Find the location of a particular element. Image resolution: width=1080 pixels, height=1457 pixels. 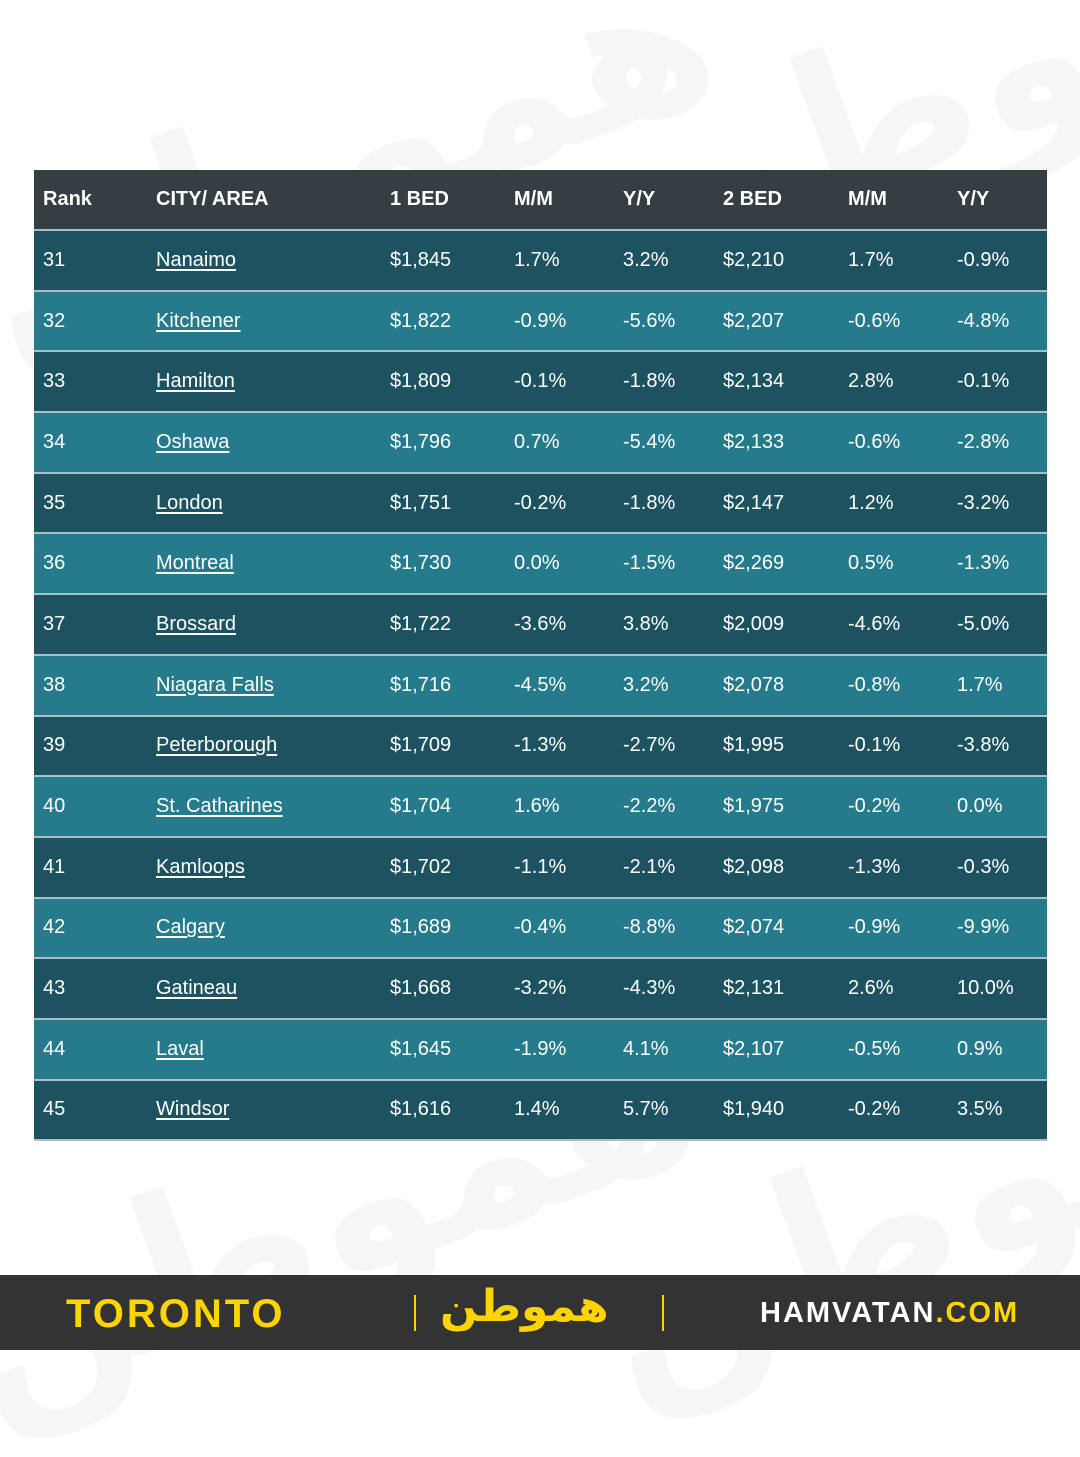

header-2bed-yy: Y/Y is located at coordinates (997, 200).